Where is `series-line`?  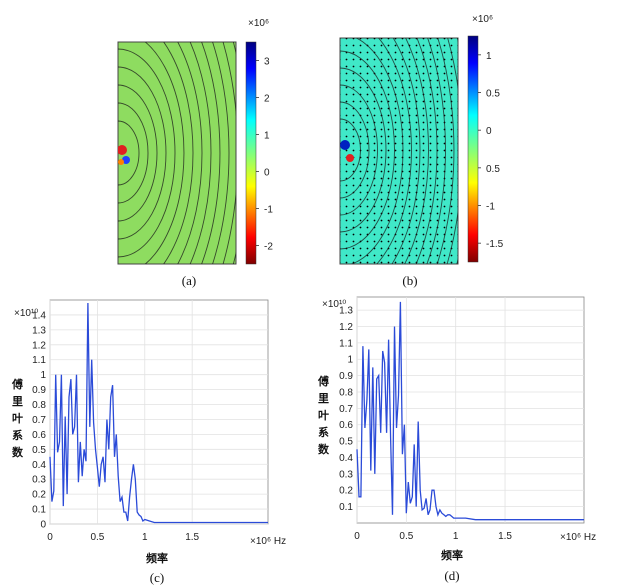 series-line is located at coordinates (158, 413).